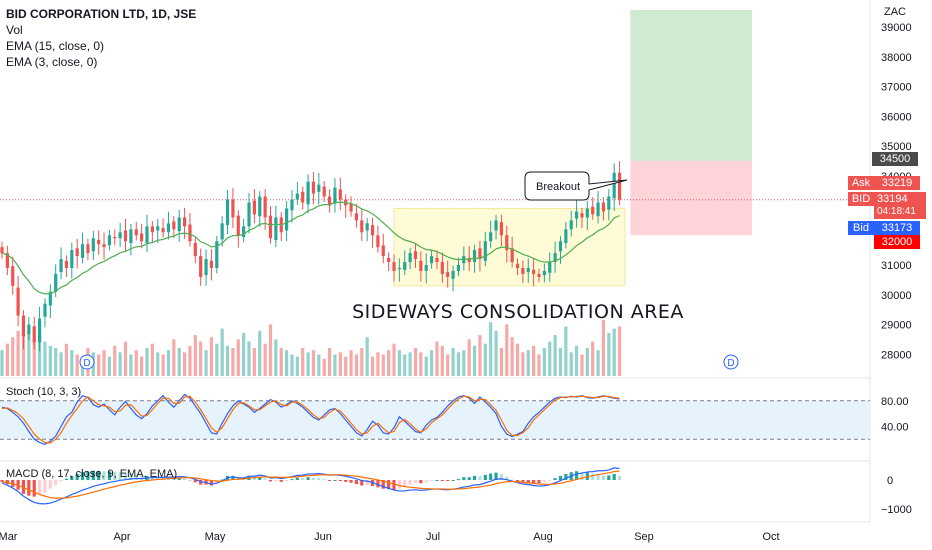 This screenshot has width=932, height=550. I want to click on x-tick-label: Jul, so click(433, 537).